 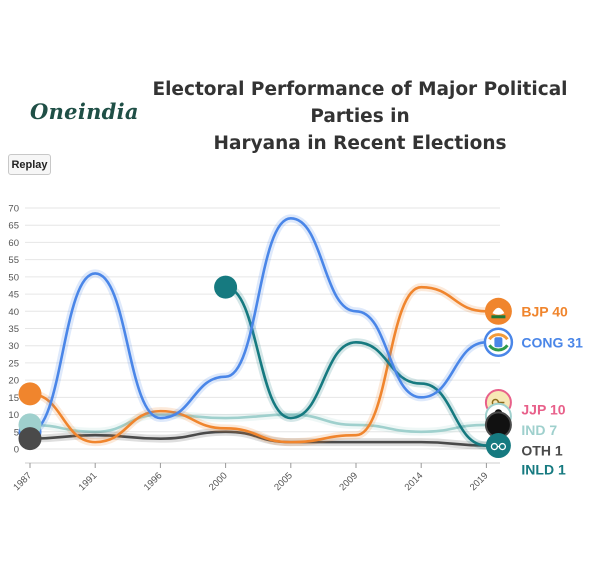 What do you see at coordinates (13, 346) in the screenshot?
I see `y-tick-label: 30` at bounding box center [13, 346].